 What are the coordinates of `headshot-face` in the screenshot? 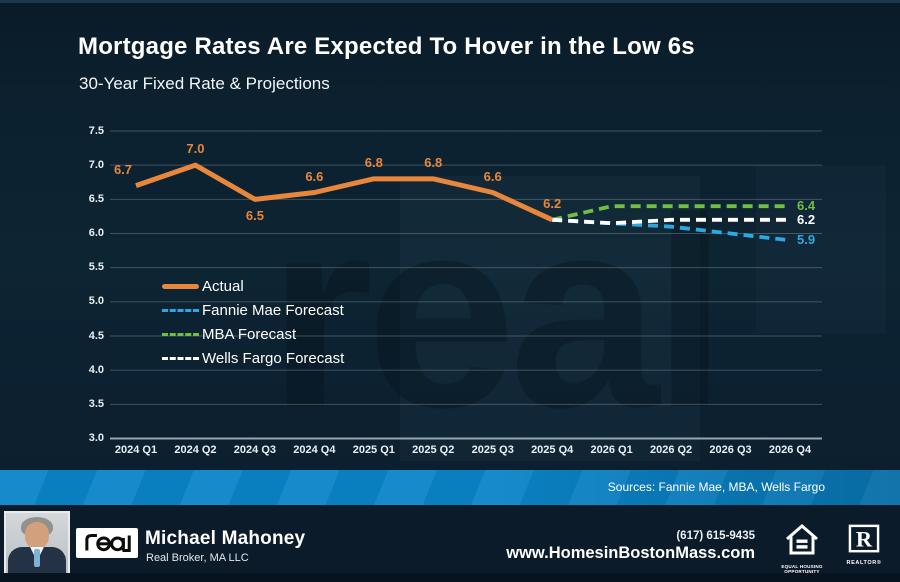 It's located at (37, 535).